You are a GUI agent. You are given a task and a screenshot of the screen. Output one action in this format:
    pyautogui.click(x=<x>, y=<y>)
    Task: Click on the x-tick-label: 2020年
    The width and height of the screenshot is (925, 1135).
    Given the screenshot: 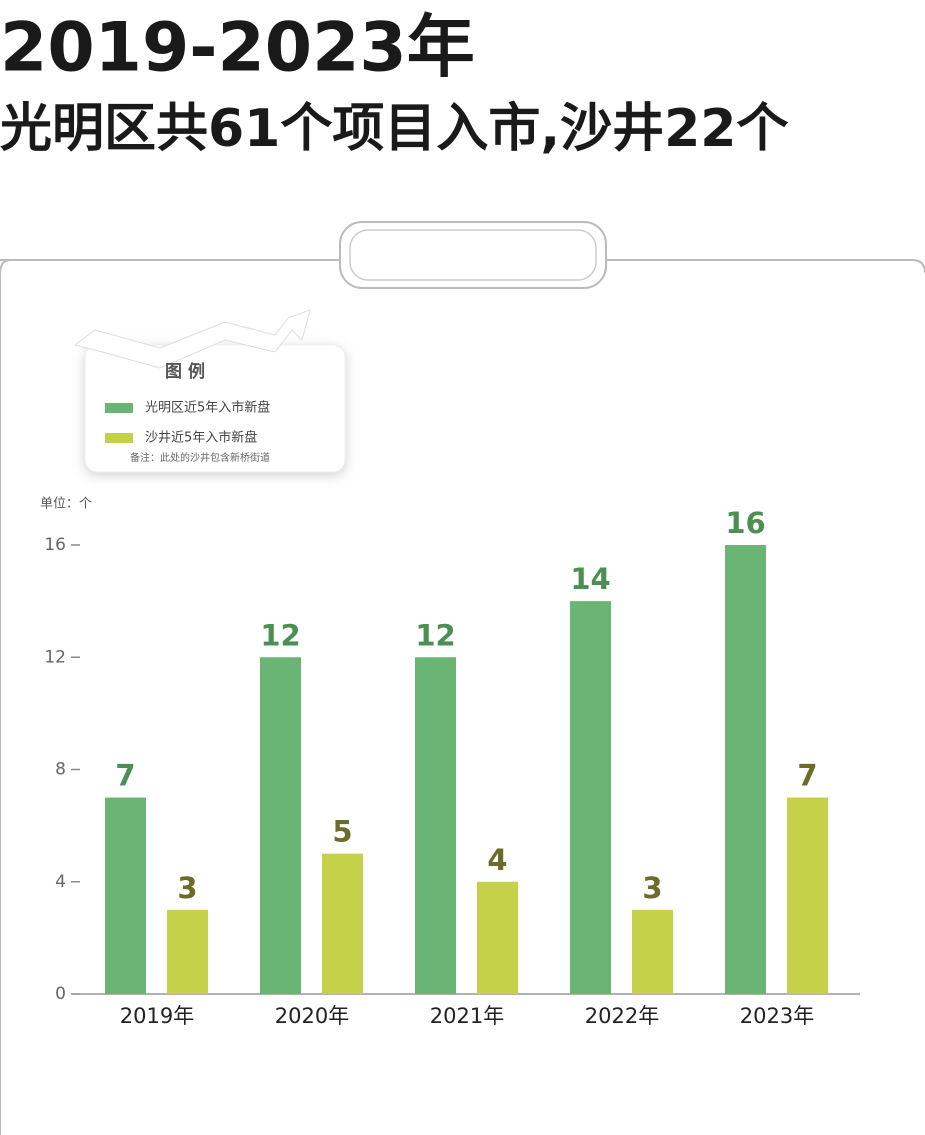 What is the action you would take?
    pyautogui.click(x=312, y=1016)
    